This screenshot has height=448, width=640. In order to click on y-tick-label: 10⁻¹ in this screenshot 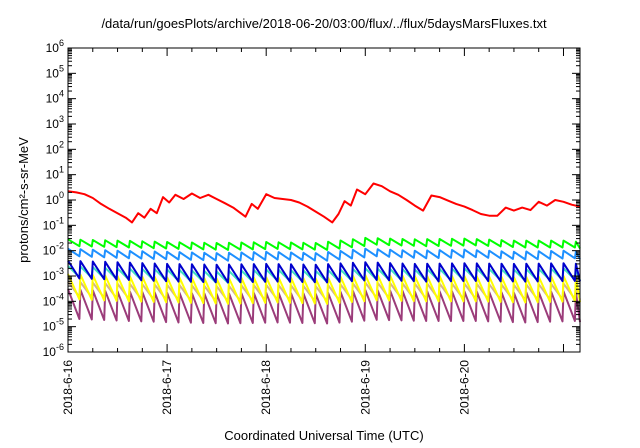, I will do `click(53, 223)`.